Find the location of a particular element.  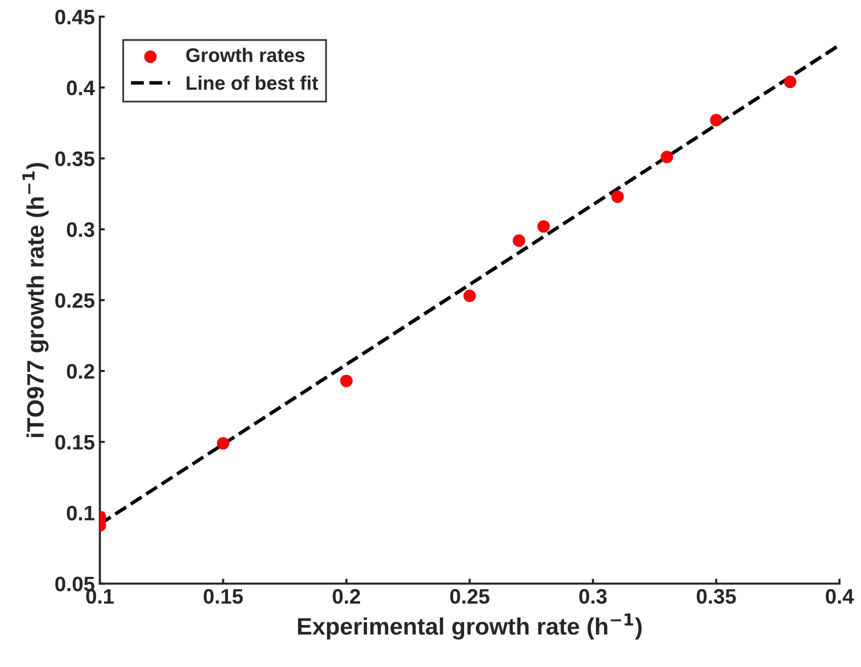

x-tick-label: 0.3 is located at coordinates (593, 596).